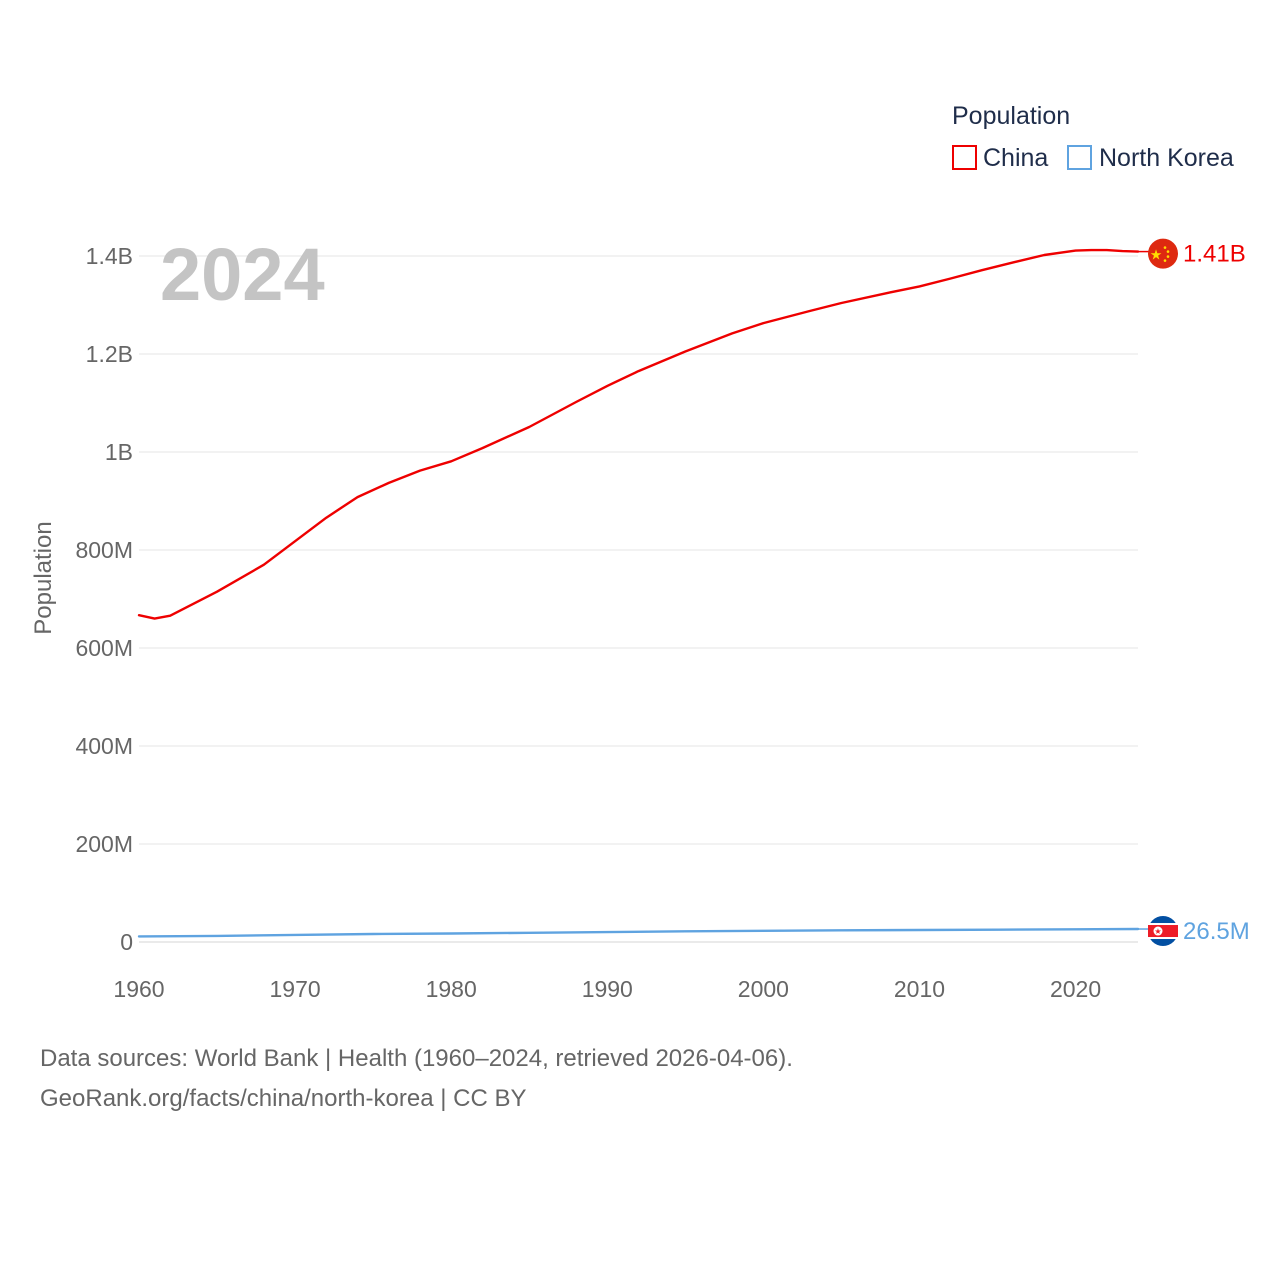  I want to click on y-axis-ticks: 0 200M 400M 600M 800M 1B 1.2B 1.4B, so click(104, 599).